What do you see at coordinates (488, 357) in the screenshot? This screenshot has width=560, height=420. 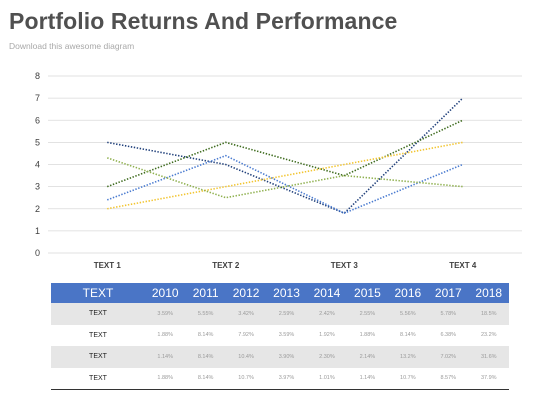 I see `table-cell: 31.6%` at bounding box center [488, 357].